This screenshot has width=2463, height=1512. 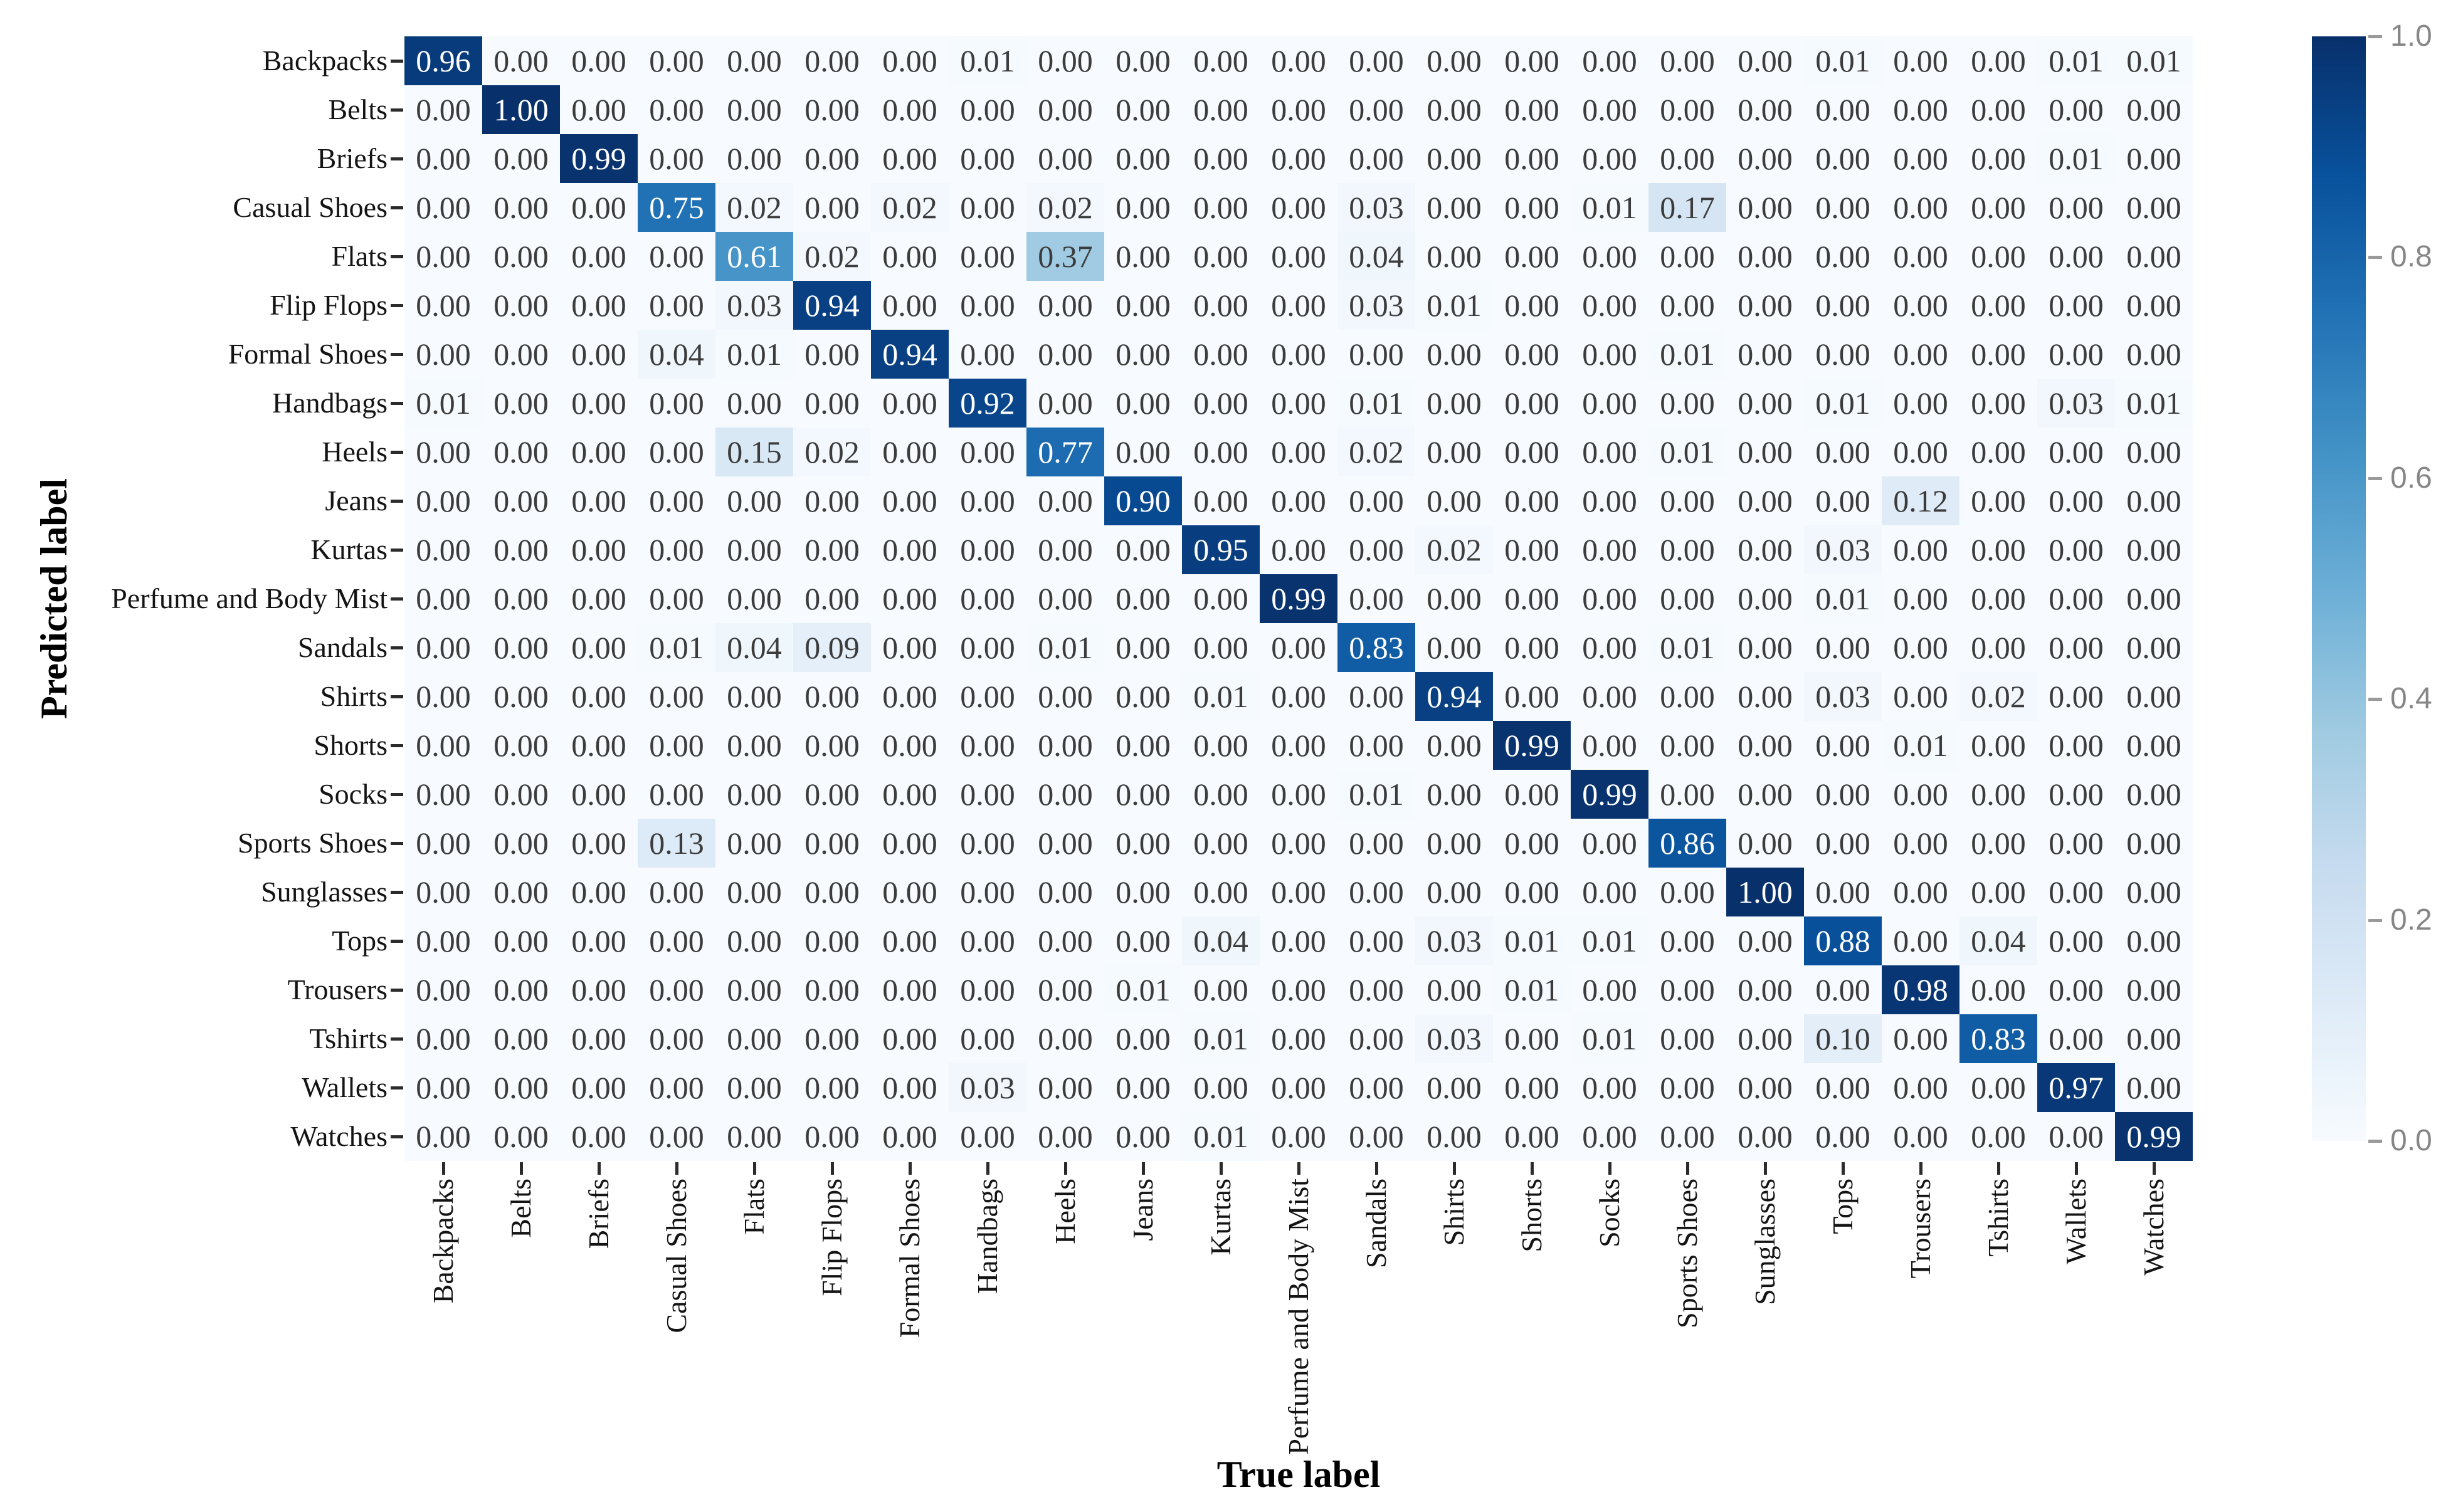 I want to click on x-tick-label: Backpacks, so click(x=443, y=1242).